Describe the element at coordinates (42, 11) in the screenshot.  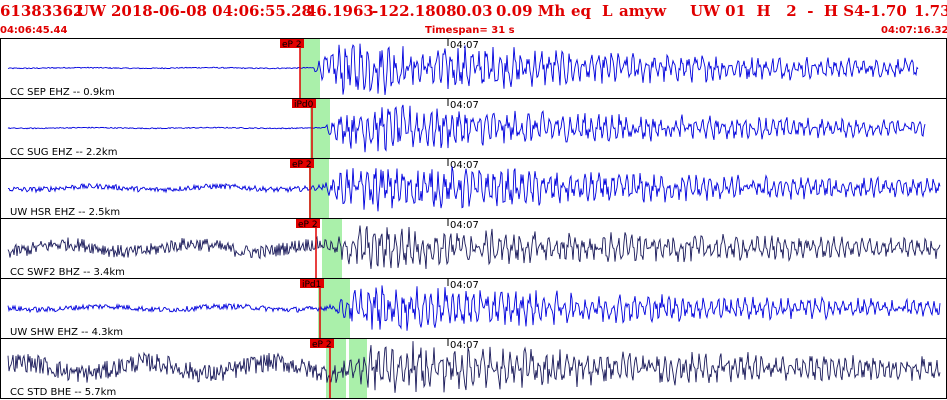
I see `event-id: 61383362` at that location.